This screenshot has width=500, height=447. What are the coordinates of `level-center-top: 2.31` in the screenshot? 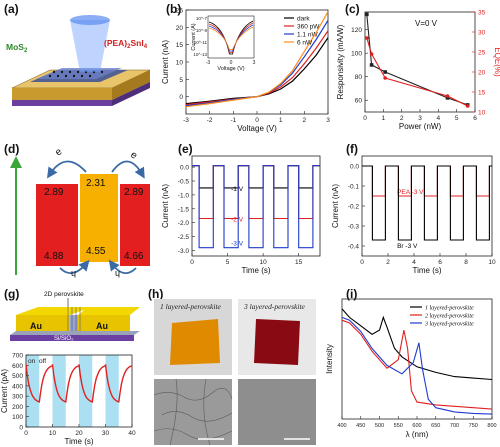 It's located at (96, 183).